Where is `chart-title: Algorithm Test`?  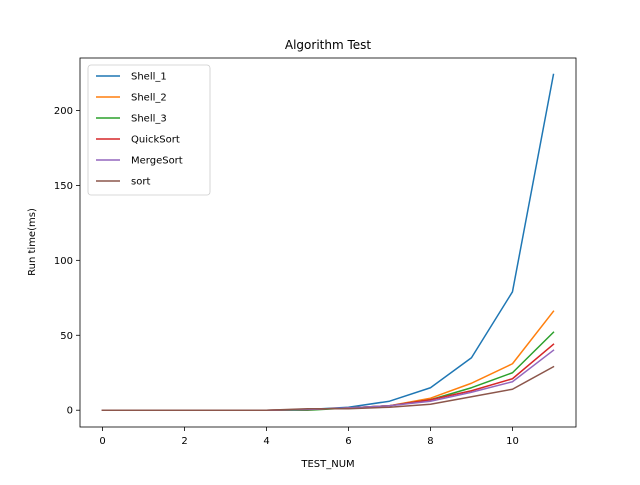
chart-title: Algorithm Test is located at coordinates (328, 45).